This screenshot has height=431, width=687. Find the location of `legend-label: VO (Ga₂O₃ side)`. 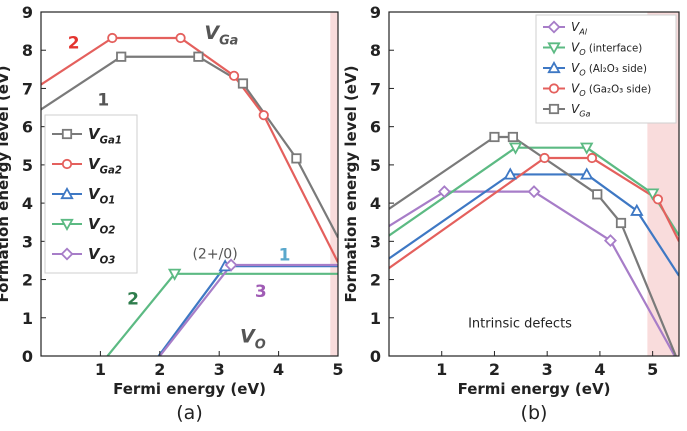

legend-label: VO (Ga₂O₃ side) is located at coordinates (611, 89).